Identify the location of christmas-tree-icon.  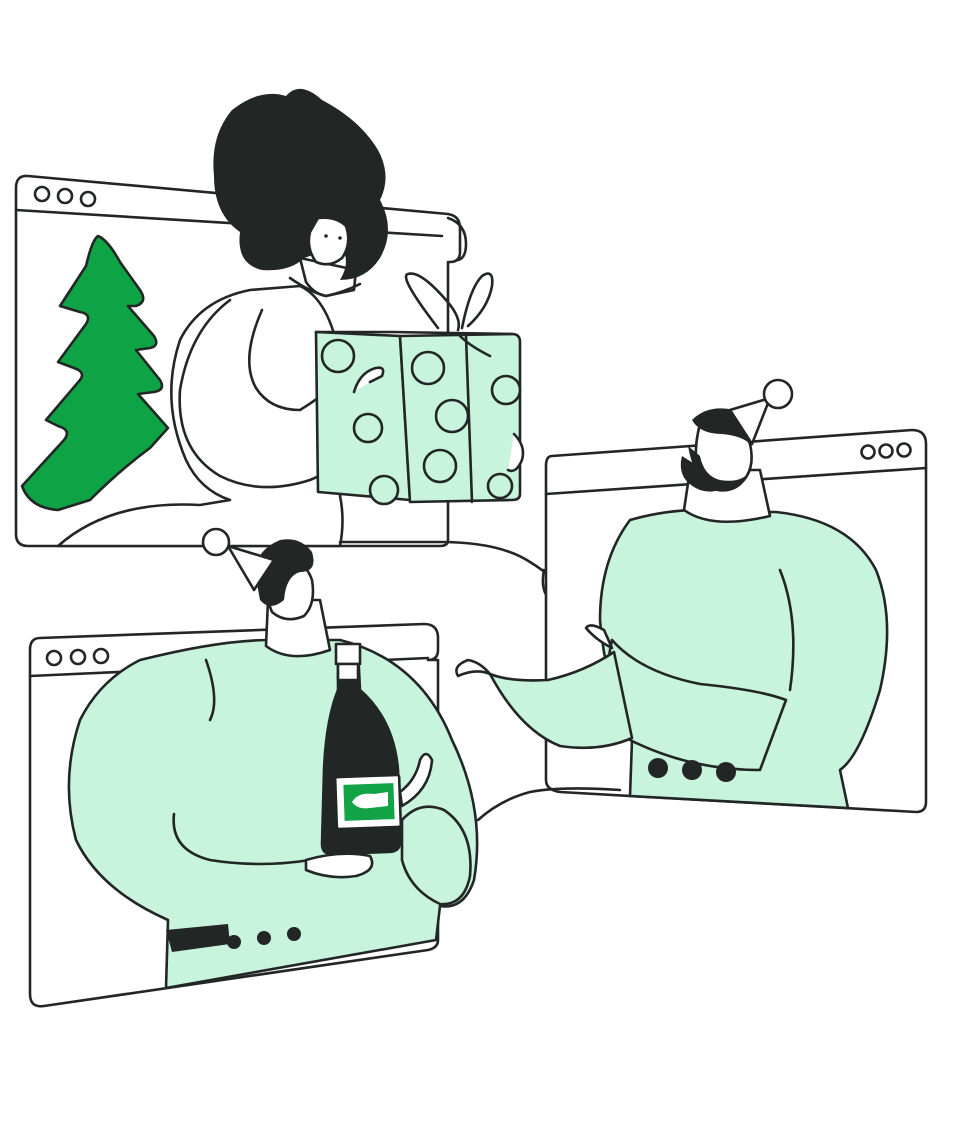
(95, 373).